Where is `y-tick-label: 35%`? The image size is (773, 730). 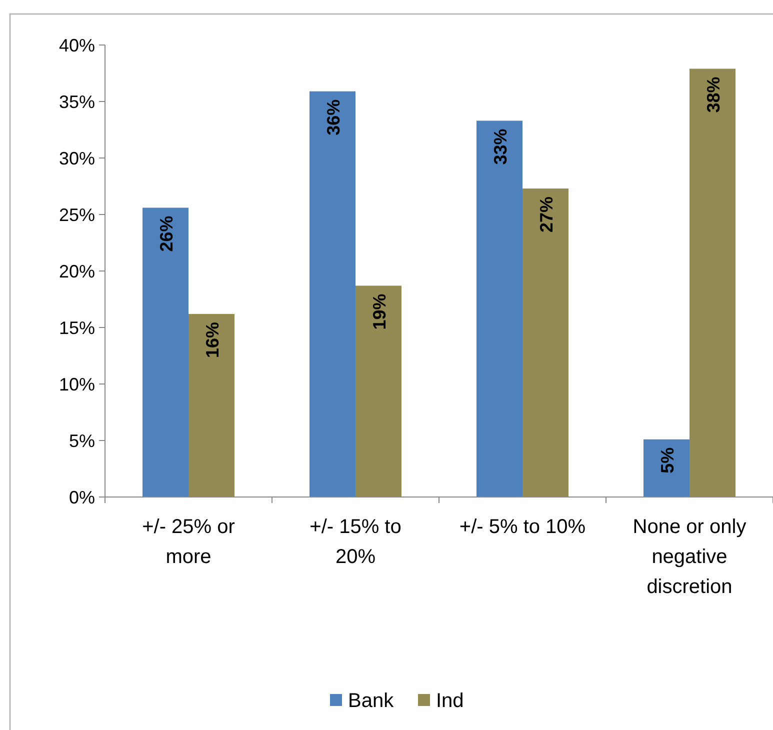 y-tick-label: 35% is located at coordinates (76, 102).